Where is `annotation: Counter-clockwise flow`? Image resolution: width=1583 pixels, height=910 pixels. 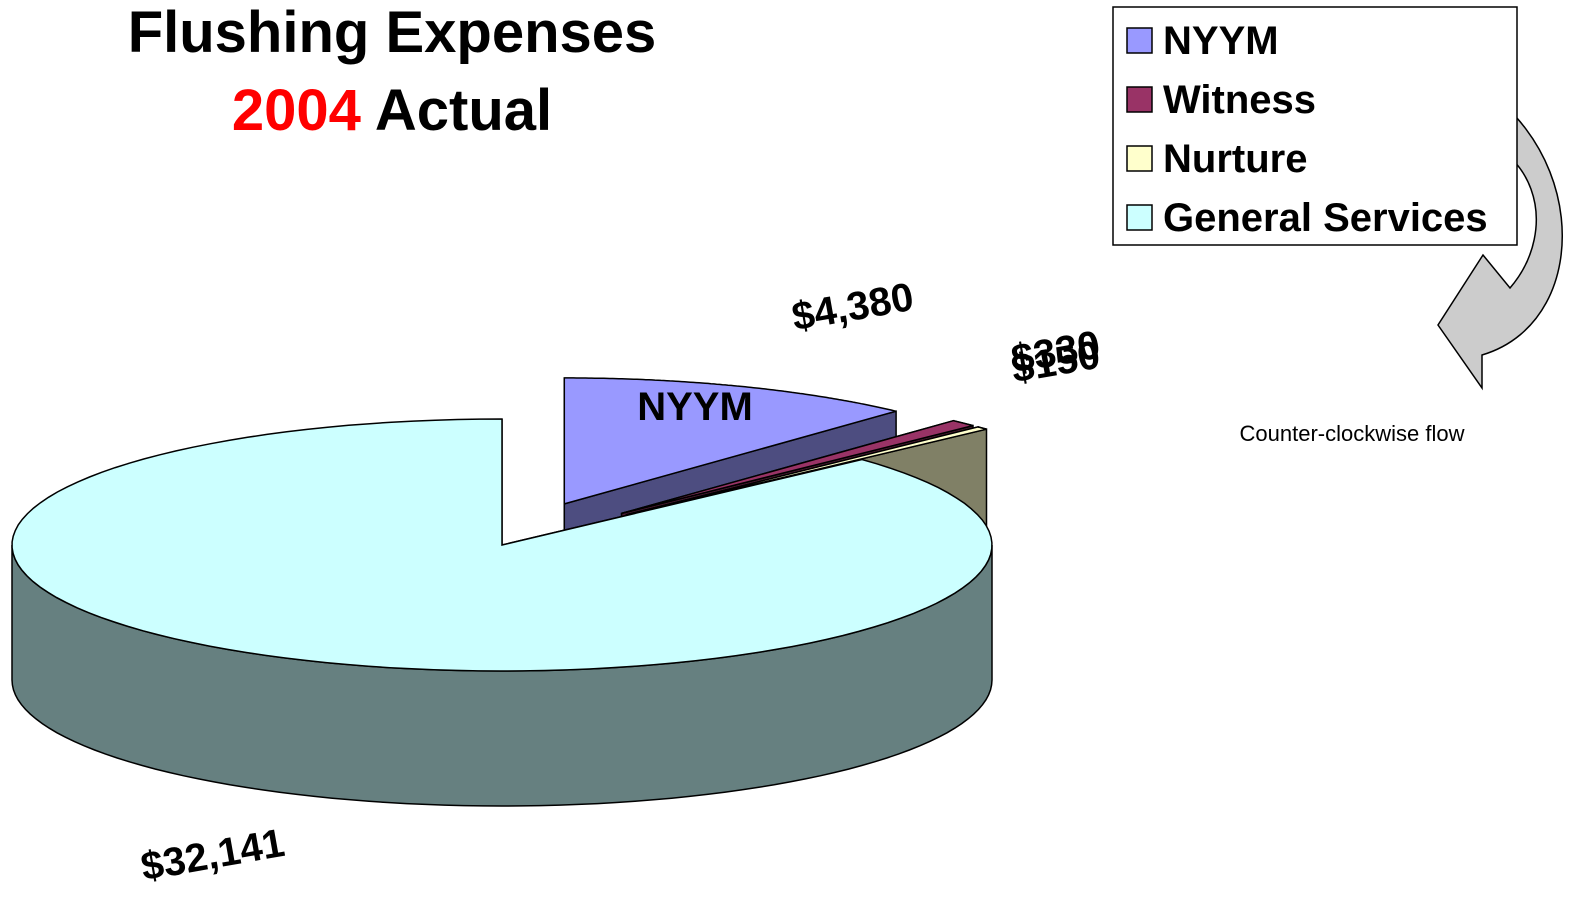
annotation: Counter-clockwise flow is located at coordinates (1352, 433).